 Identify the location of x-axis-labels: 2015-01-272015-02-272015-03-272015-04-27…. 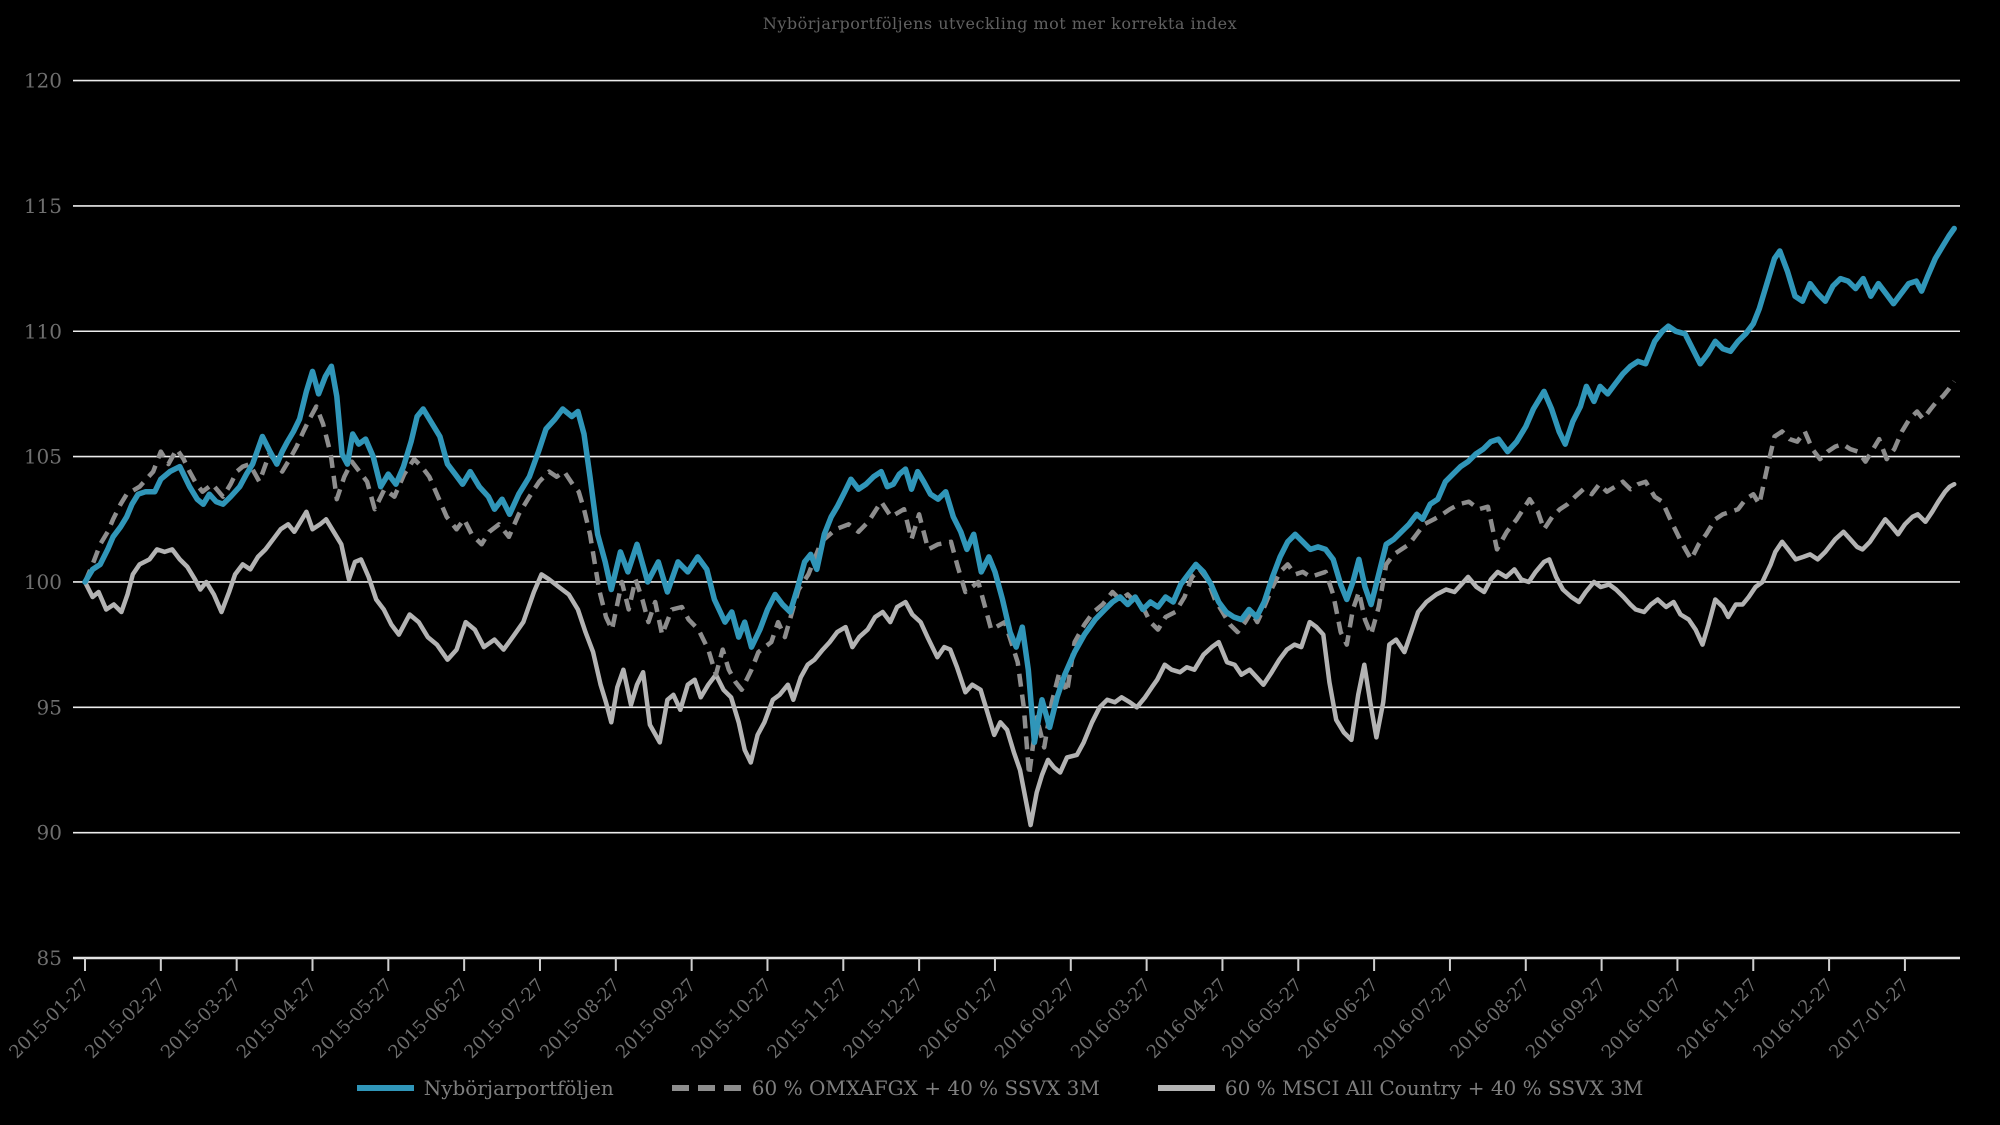
(959, 1019).